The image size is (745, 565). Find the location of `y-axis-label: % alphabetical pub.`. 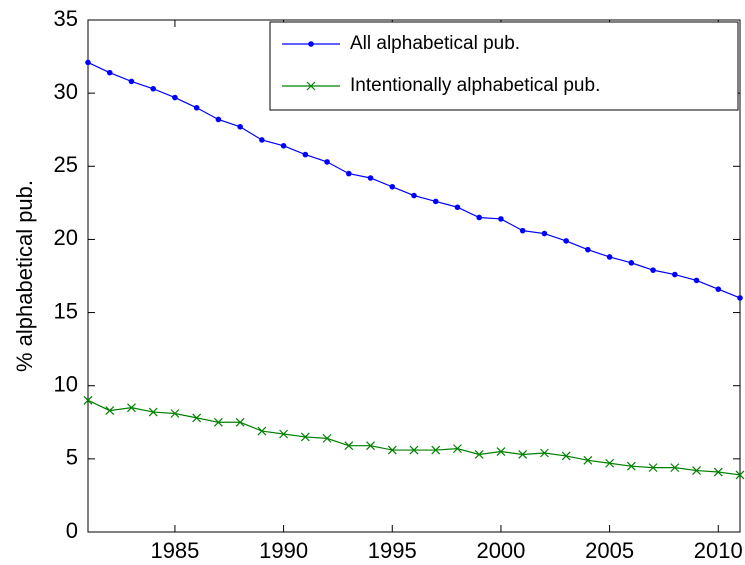

y-axis-label: % alphabetical pub. is located at coordinates (24, 276).